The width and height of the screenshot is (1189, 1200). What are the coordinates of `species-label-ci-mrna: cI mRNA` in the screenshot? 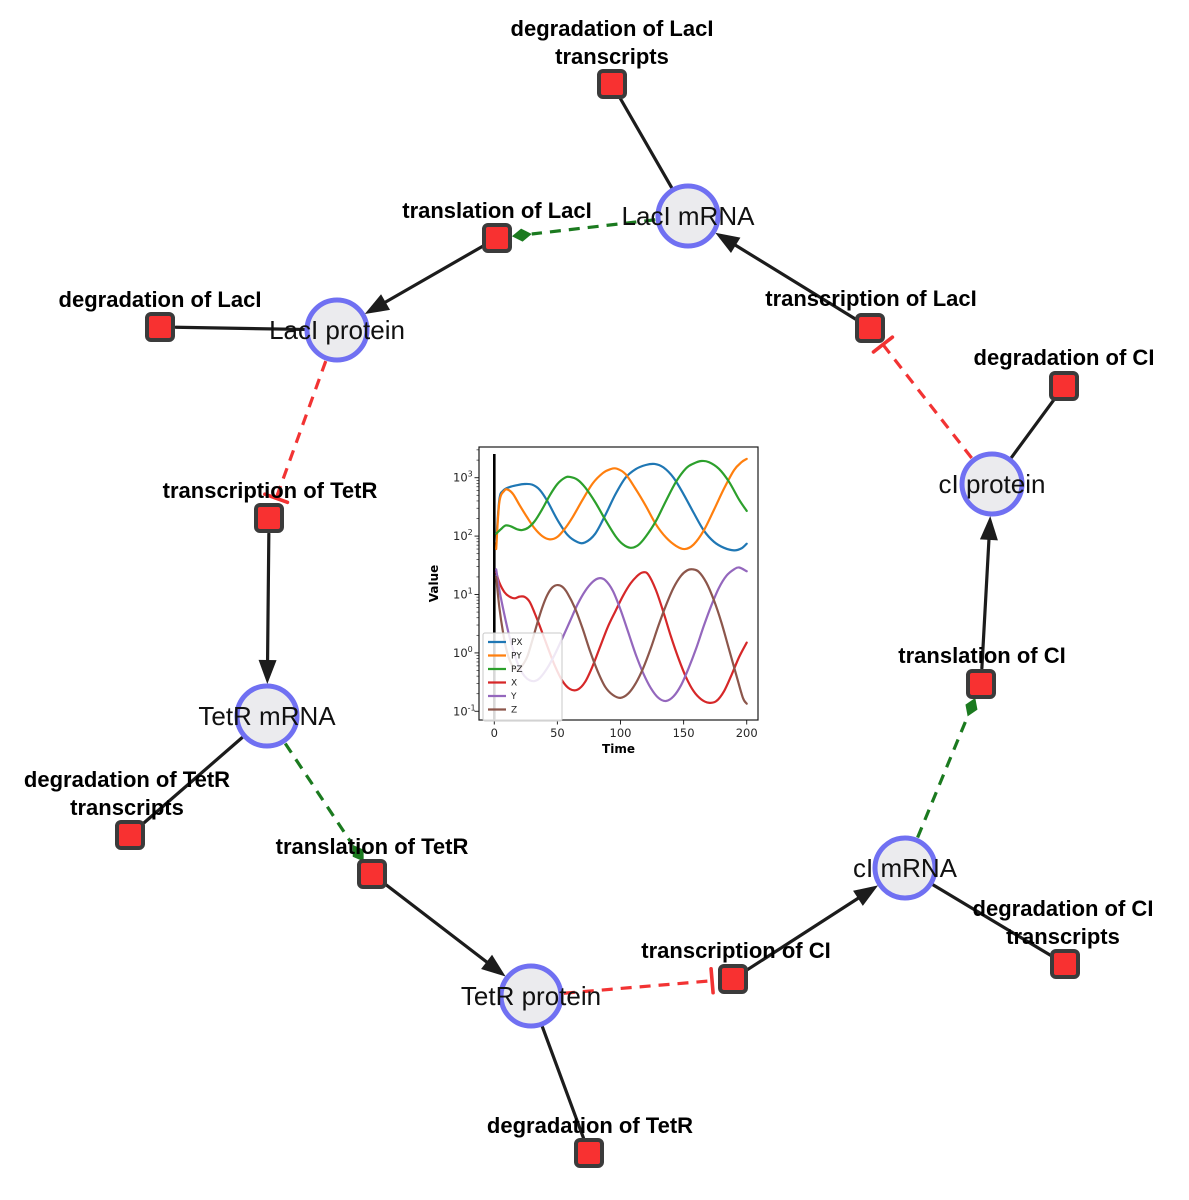 It's located at (905, 868).